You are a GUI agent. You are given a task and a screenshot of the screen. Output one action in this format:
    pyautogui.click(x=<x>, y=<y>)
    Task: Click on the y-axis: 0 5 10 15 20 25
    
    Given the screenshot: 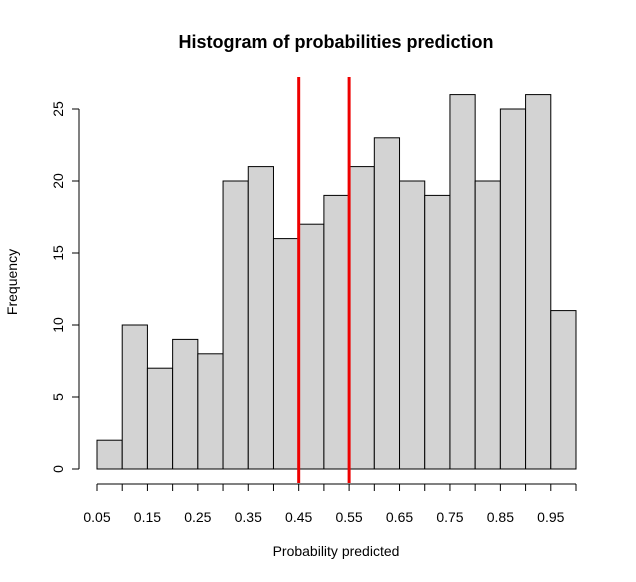 What is the action you would take?
    pyautogui.click(x=65, y=287)
    